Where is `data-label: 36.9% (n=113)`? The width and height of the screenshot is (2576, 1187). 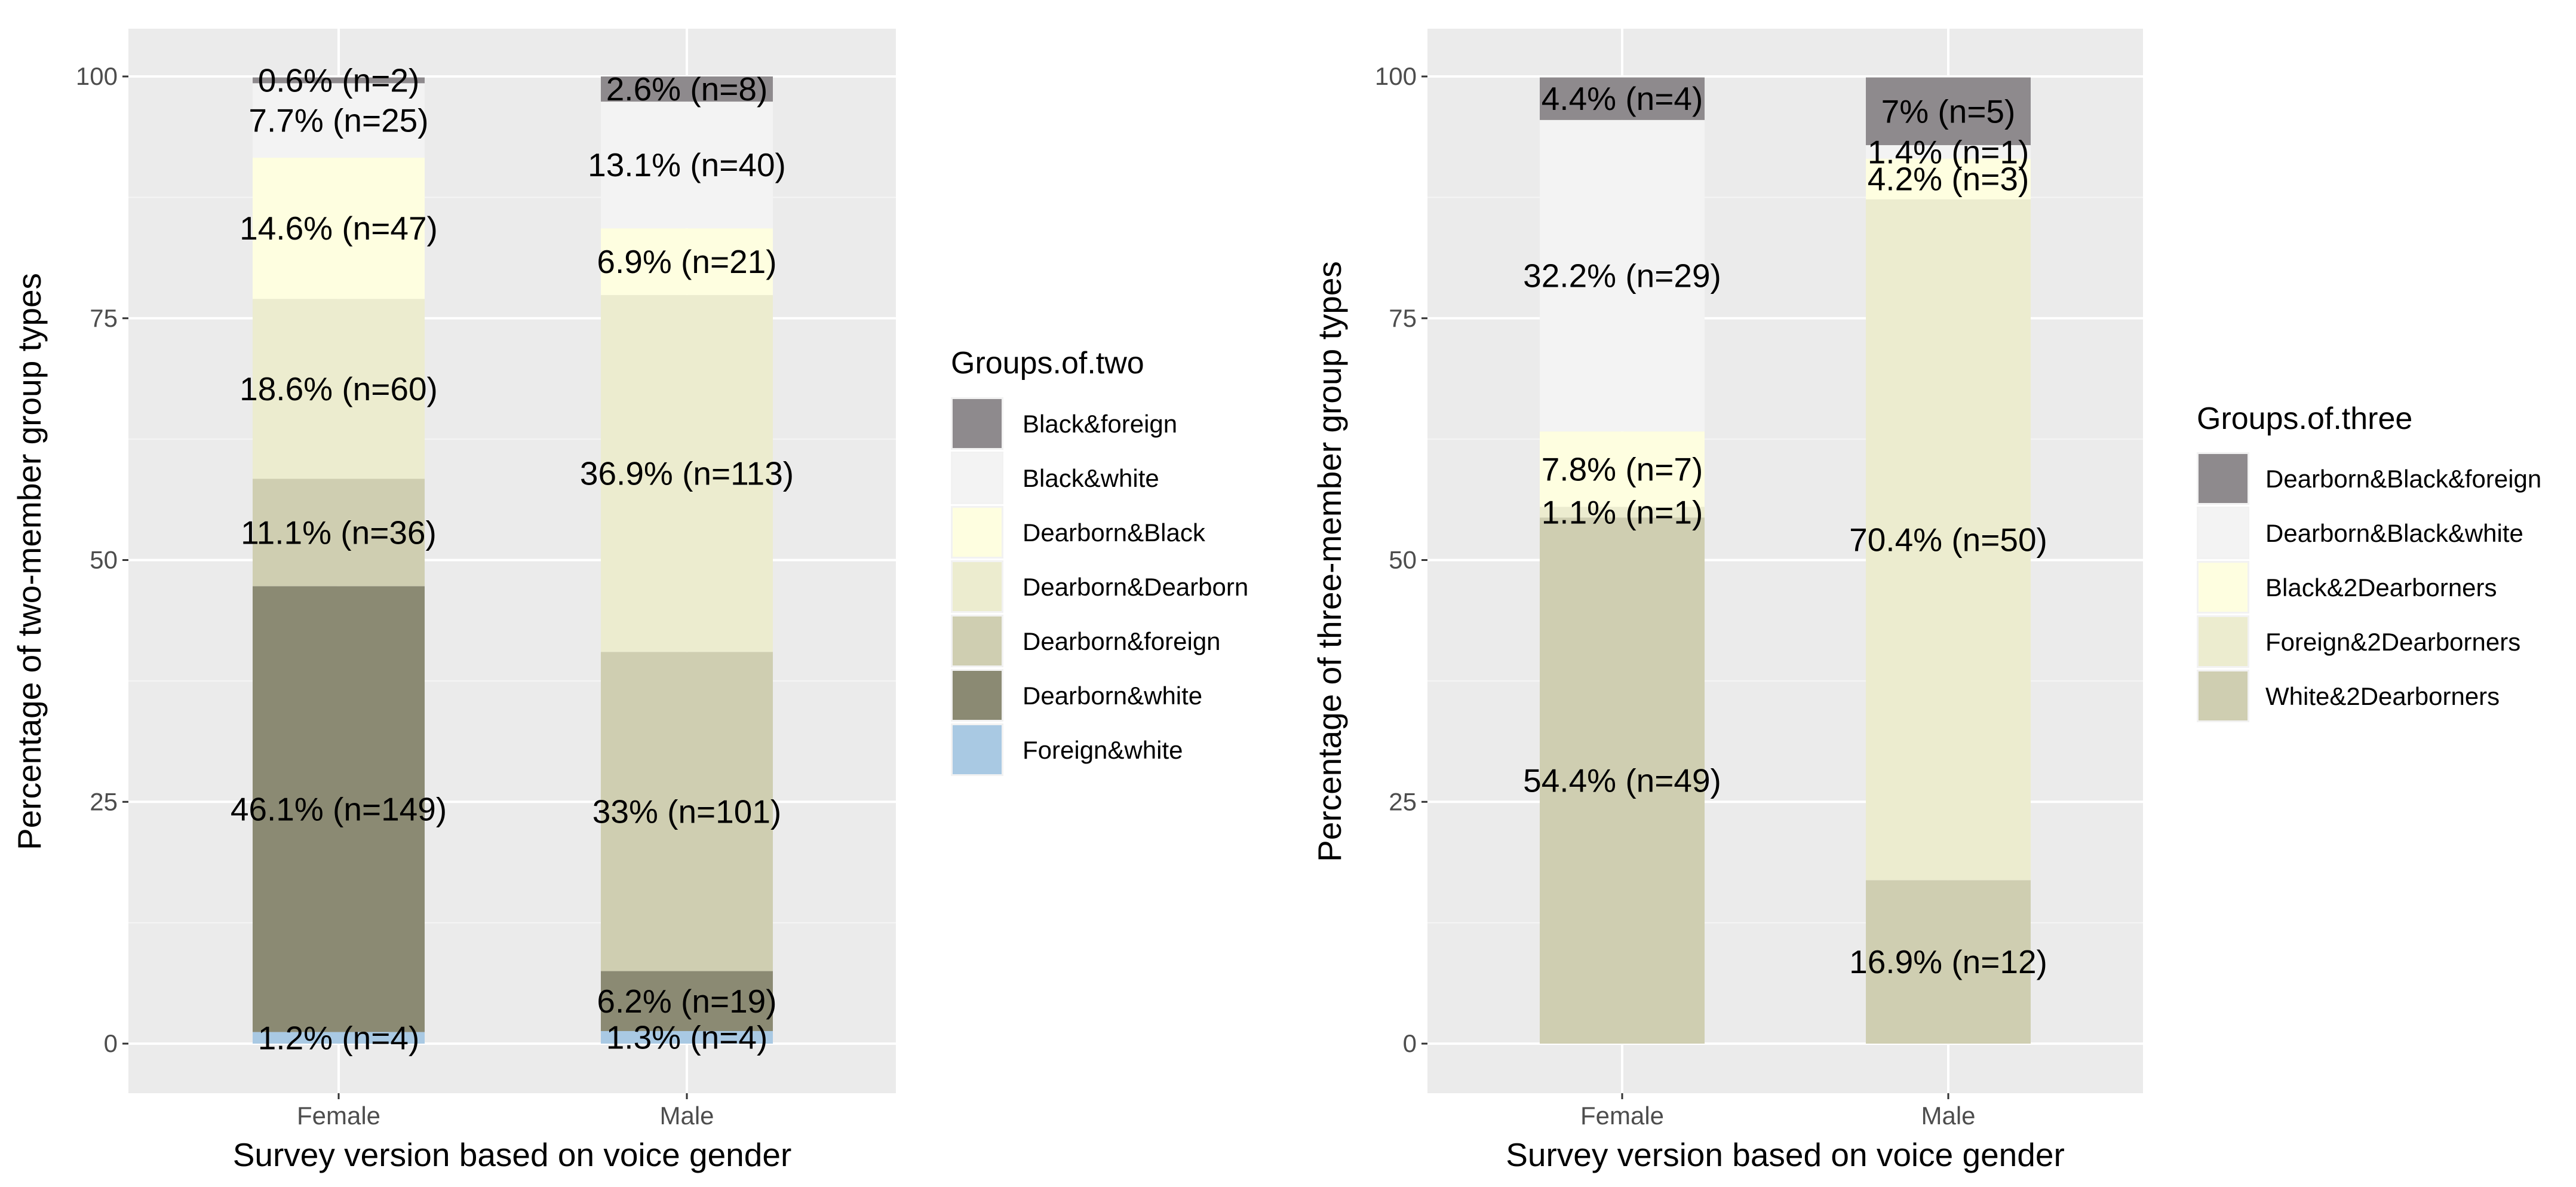 data-label: 36.9% (n=113) is located at coordinates (687, 473).